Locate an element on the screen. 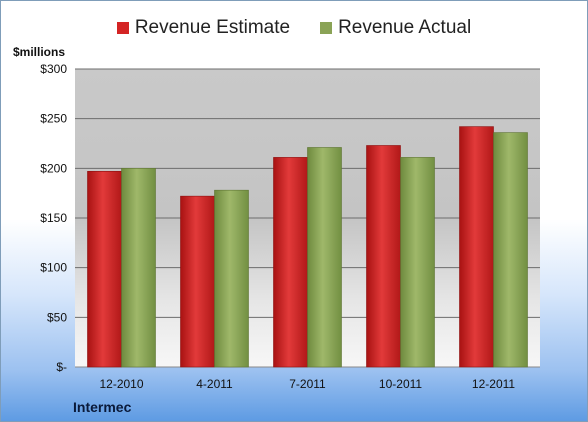 Image resolution: width=588 pixels, height=422 pixels. legend-item-estimate: Revenue Estimate is located at coordinates (203, 28).